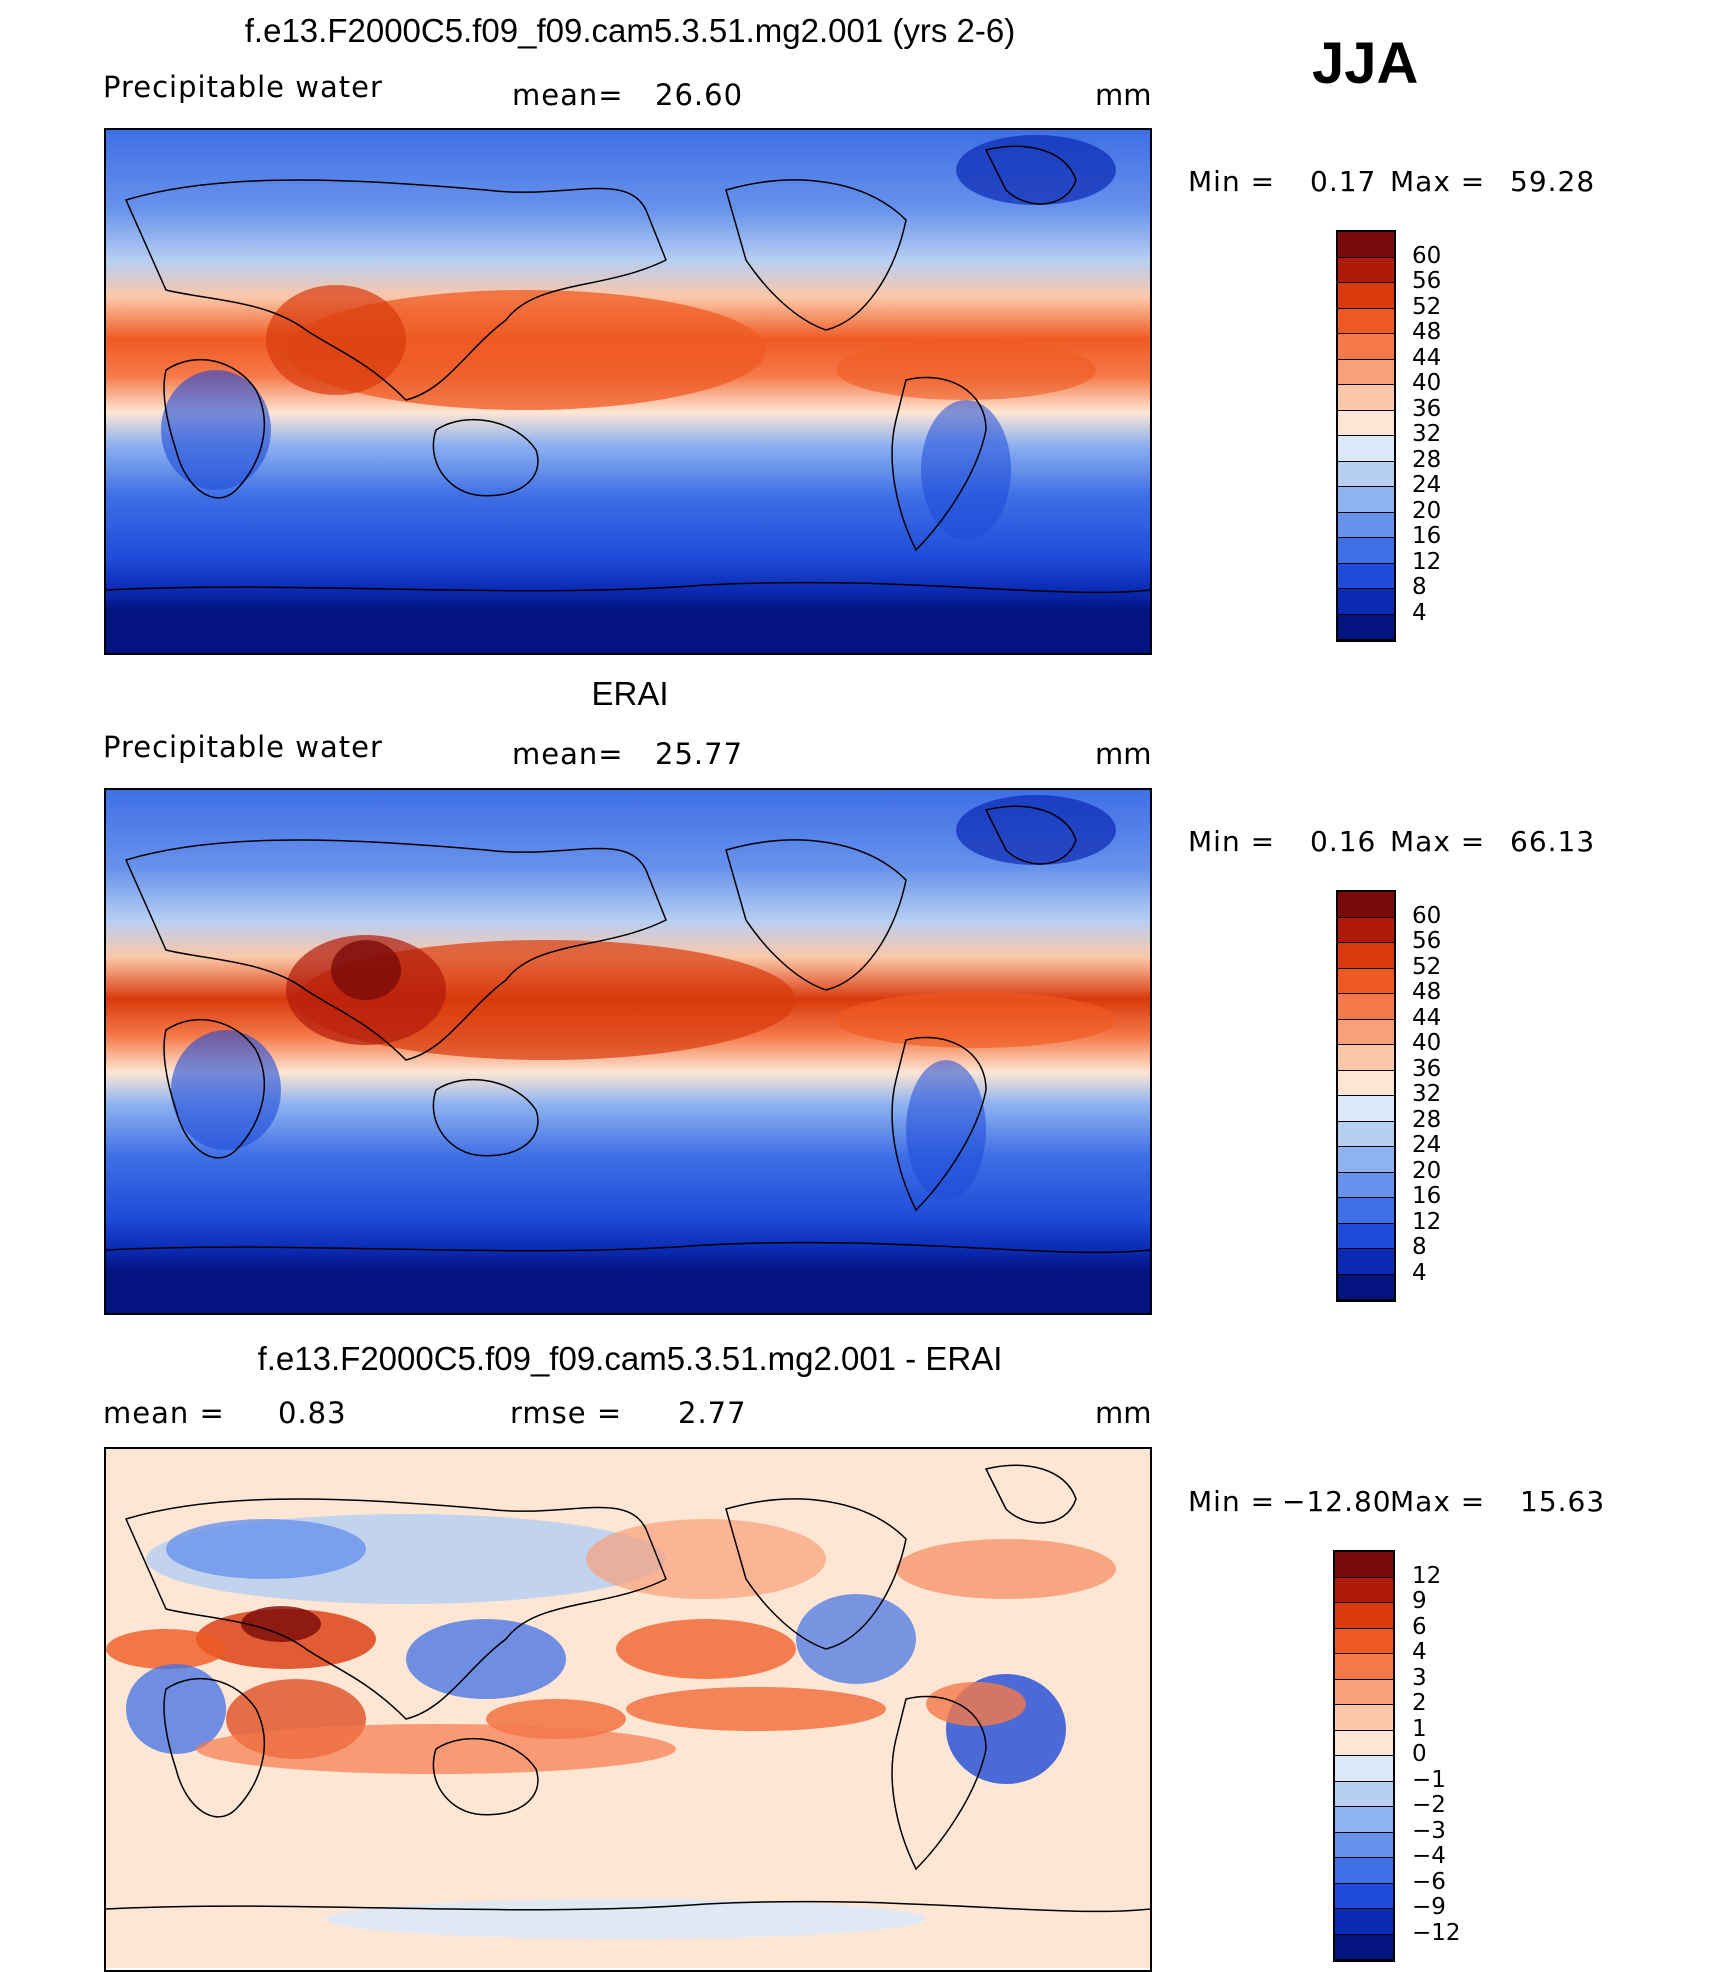 This screenshot has width=1710, height=1972. I want to click on colorbar-tick-label: 44, so click(1427, 357).